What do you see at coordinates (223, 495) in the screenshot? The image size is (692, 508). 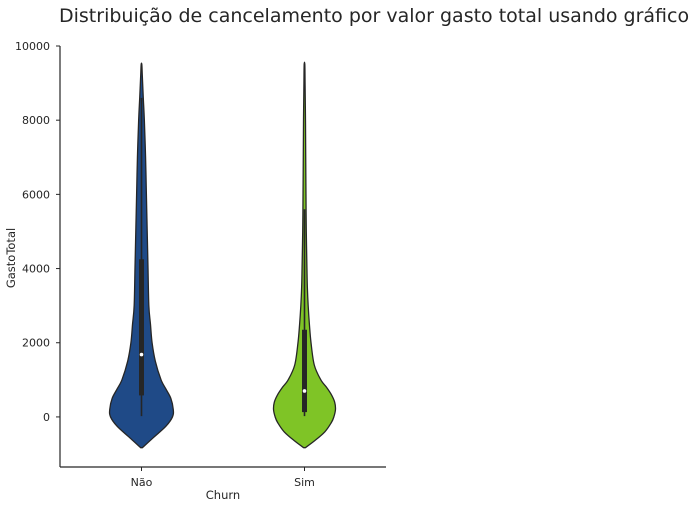 I see `x-axis-label: Churn` at bounding box center [223, 495].